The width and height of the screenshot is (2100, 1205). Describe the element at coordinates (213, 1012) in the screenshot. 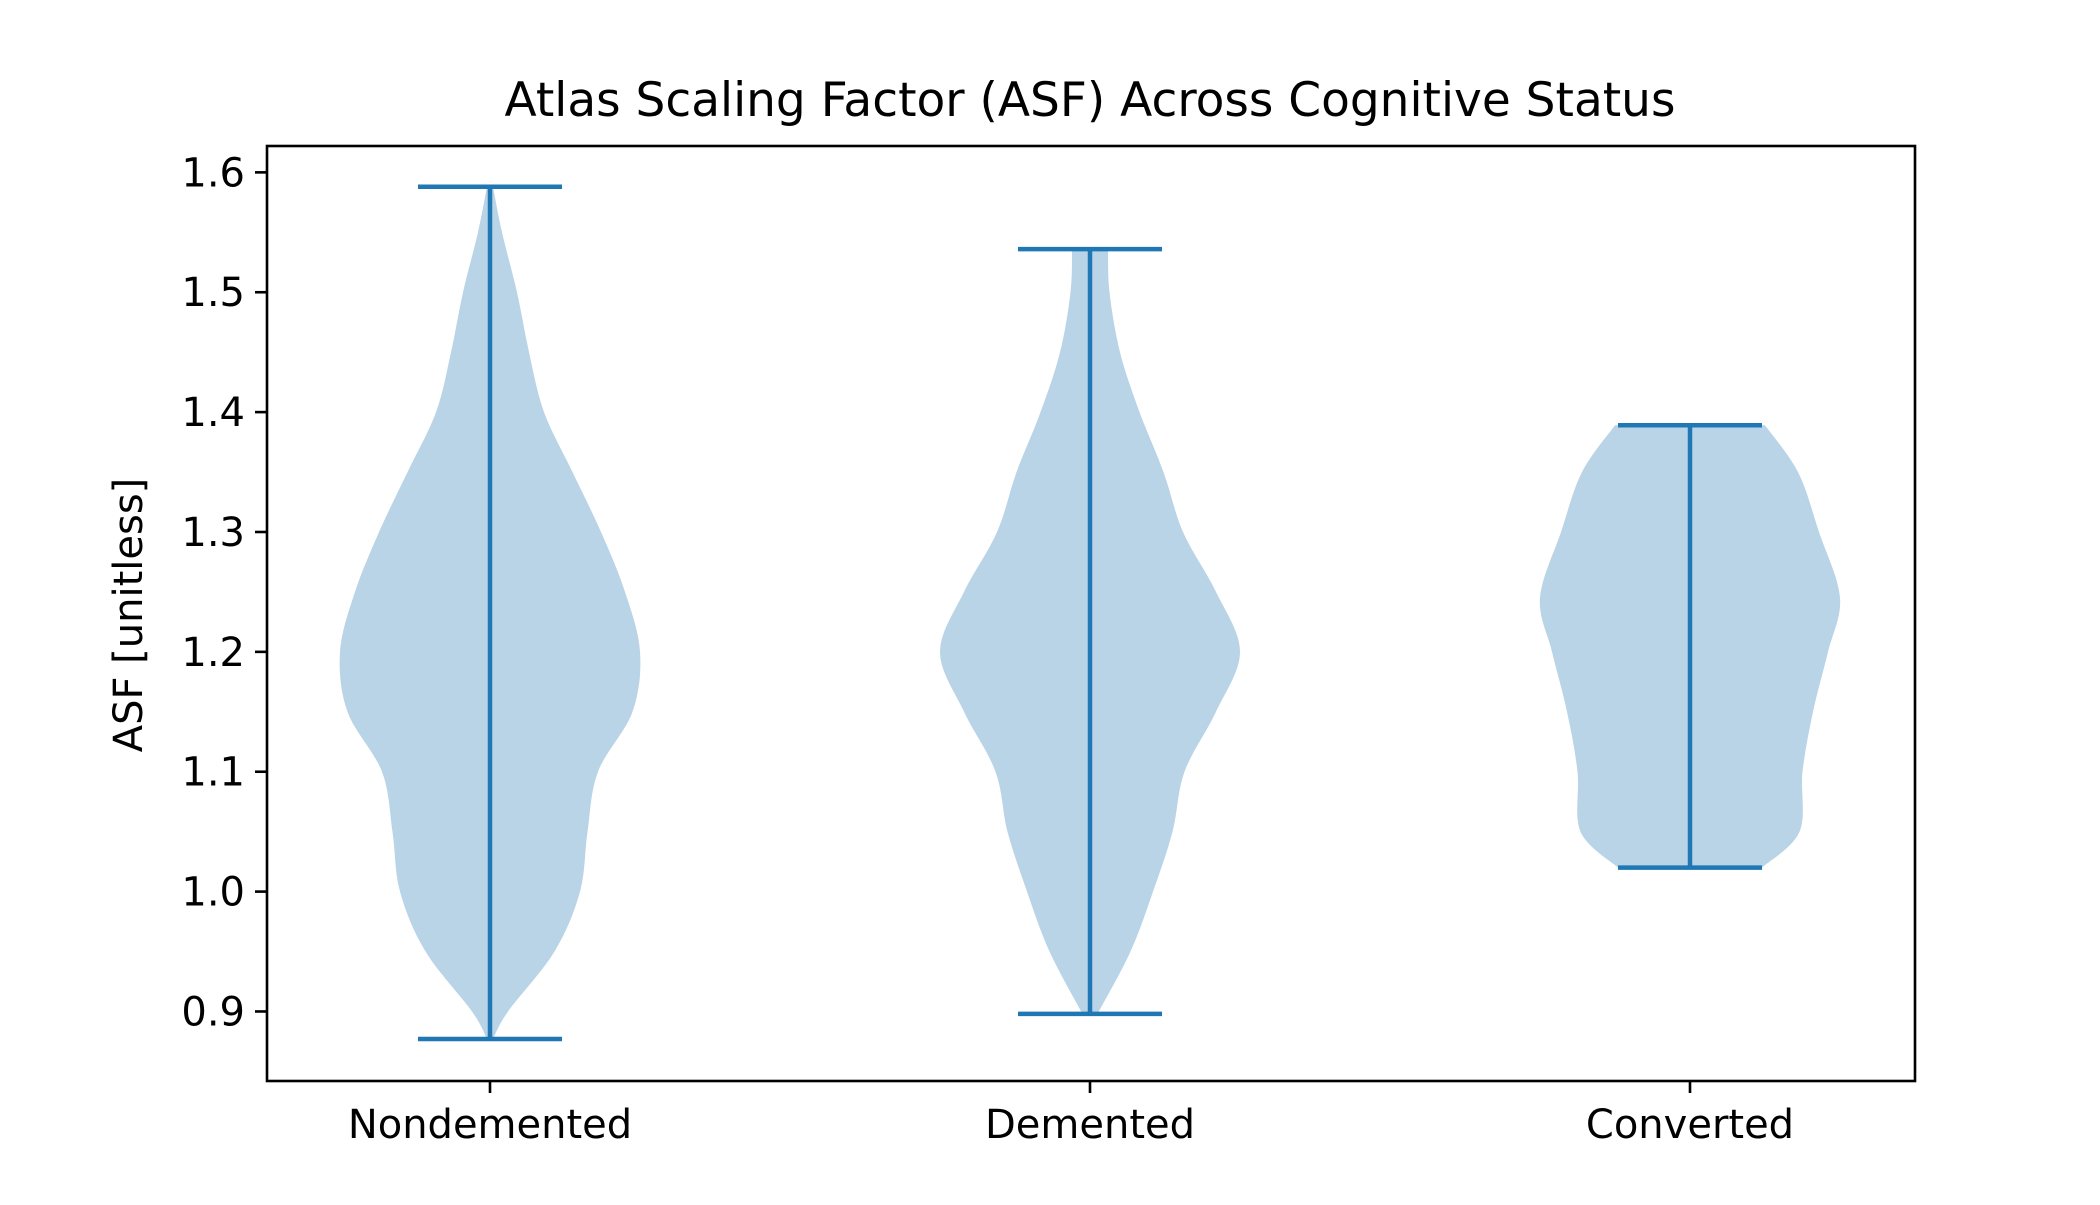

I see `y-tick-label: 0.9` at that location.